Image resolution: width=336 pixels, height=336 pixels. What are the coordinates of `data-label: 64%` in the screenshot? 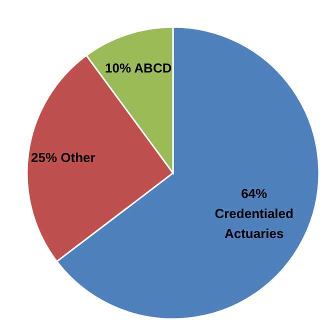 It's located at (254, 193).